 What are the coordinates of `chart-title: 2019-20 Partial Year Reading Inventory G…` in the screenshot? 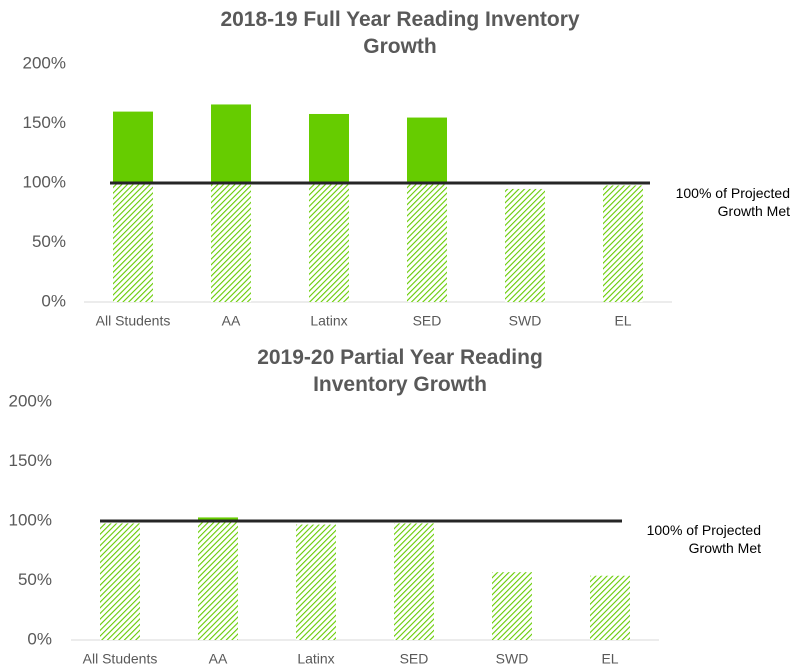 It's located at (400, 371).